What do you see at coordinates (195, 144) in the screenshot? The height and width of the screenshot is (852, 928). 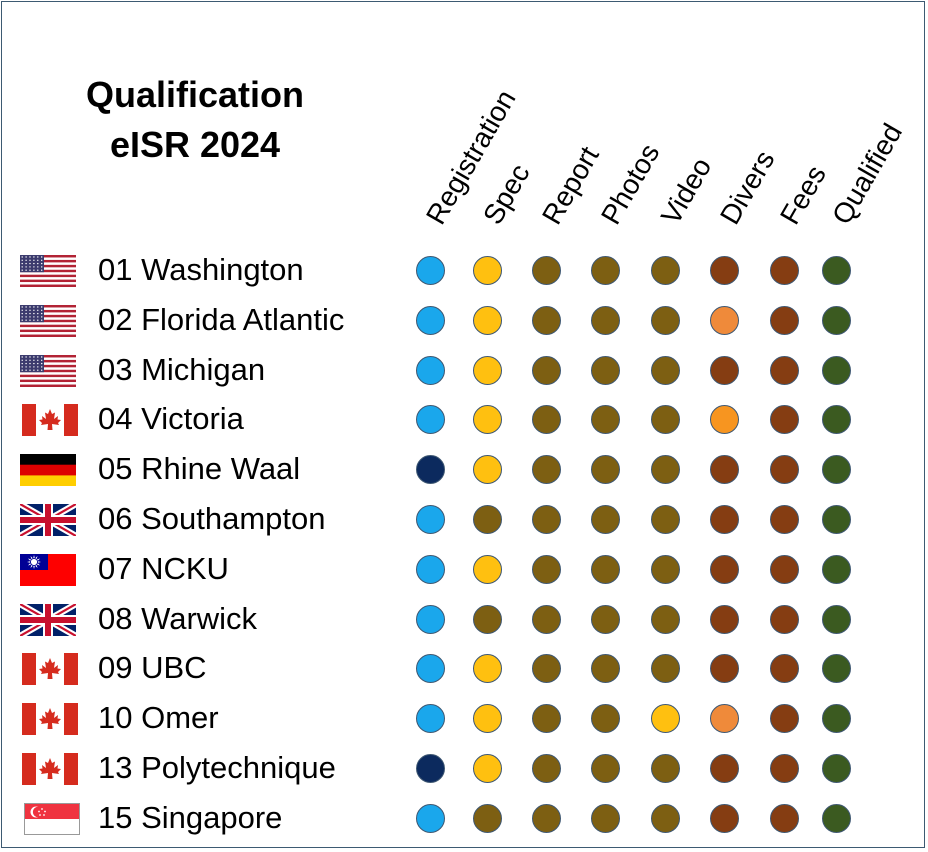 I see `title-line-2: eISR 2024` at bounding box center [195, 144].